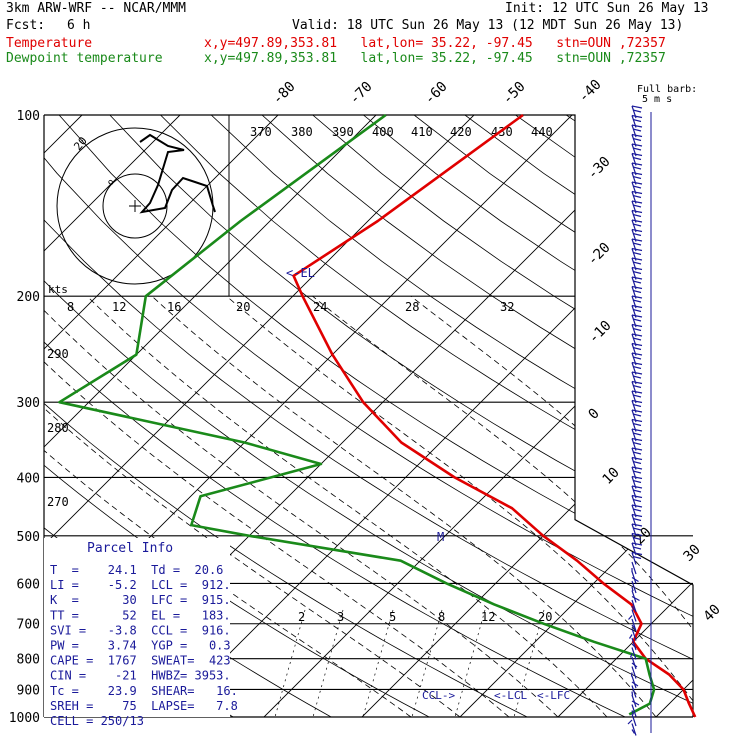  What do you see at coordinates (553, 695) in the screenshot?
I see `lfc-marker: <-LFC` at bounding box center [553, 695].